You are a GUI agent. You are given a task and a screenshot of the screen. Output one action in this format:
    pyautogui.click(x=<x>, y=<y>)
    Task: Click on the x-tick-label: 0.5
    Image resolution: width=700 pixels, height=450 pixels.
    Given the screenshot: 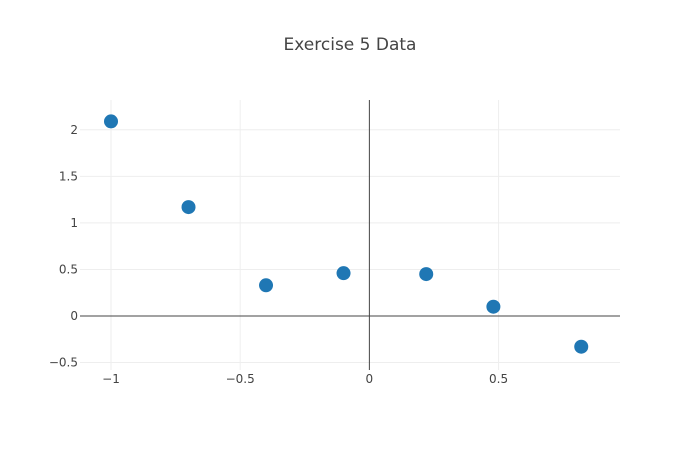 What is the action you would take?
    pyautogui.click(x=498, y=379)
    